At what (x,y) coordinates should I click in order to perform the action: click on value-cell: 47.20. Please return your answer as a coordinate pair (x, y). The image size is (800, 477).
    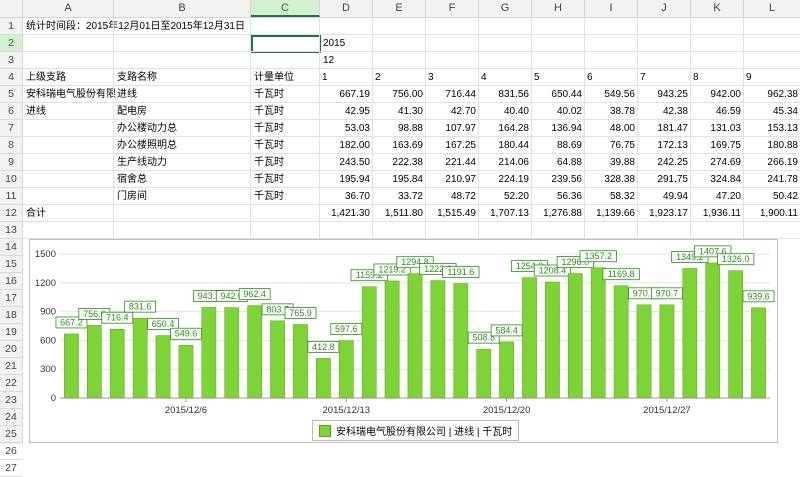
    Looking at the image, I should click on (728, 196).